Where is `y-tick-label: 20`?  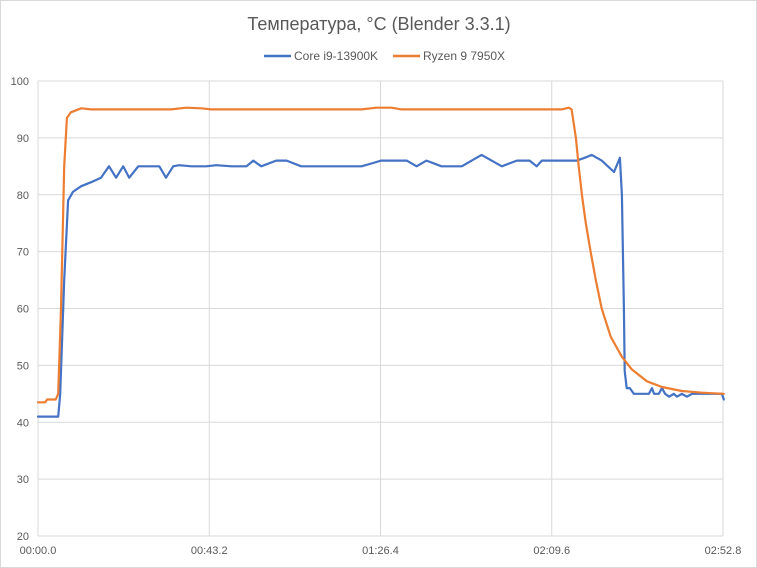
y-tick-label: 20 is located at coordinates (23, 537).